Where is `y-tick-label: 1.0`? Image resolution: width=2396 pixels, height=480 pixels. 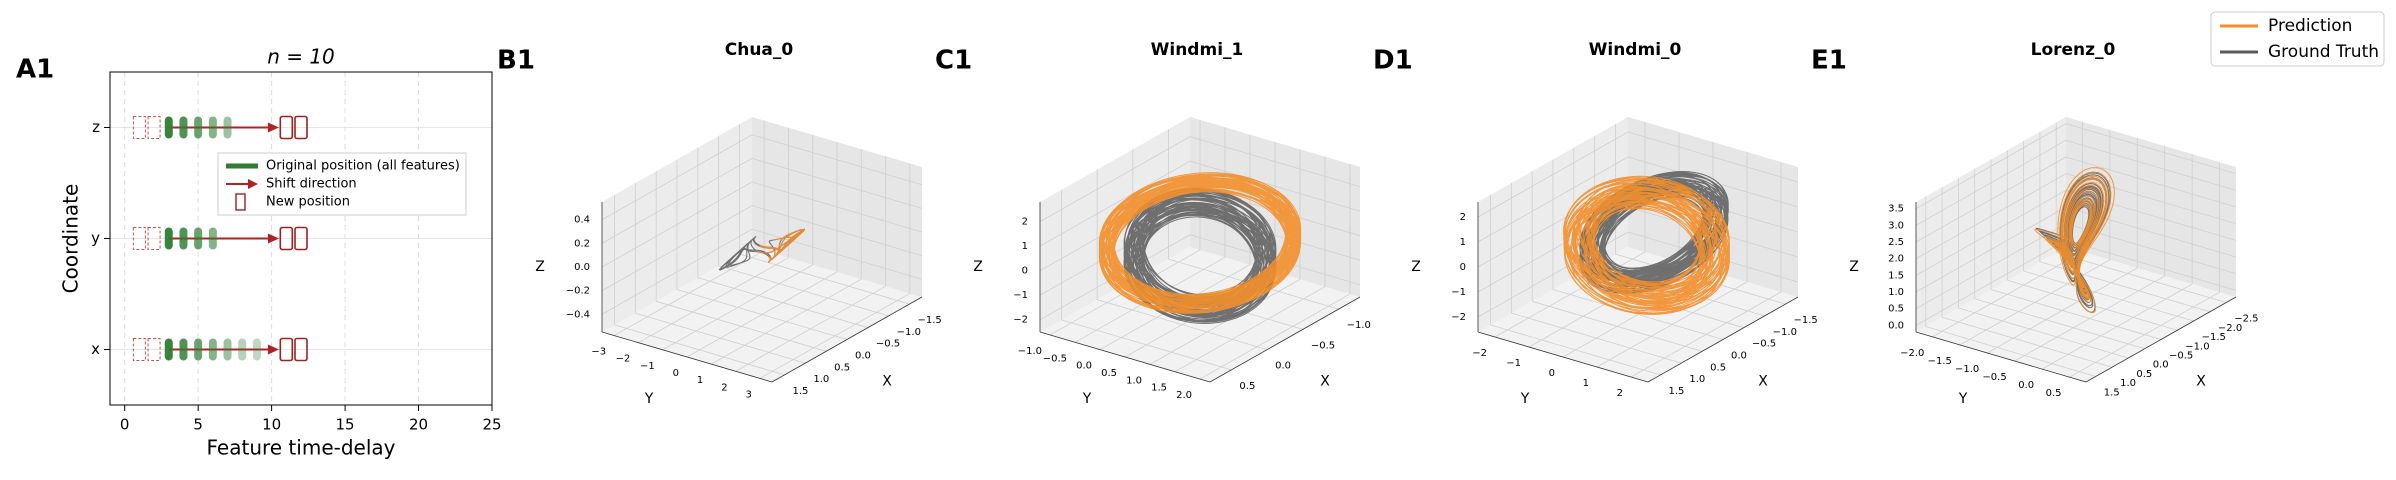
y-tick-label: 1.0 is located at coordinates (1134, 380).